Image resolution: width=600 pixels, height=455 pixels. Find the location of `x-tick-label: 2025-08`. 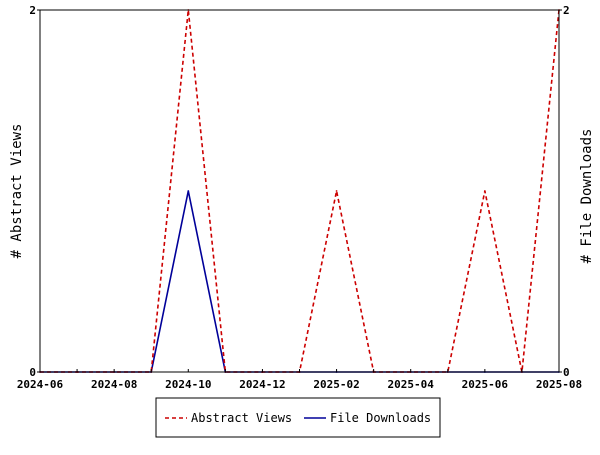

x-tick-label: 2025-08 is located at coordinates (559, 384).